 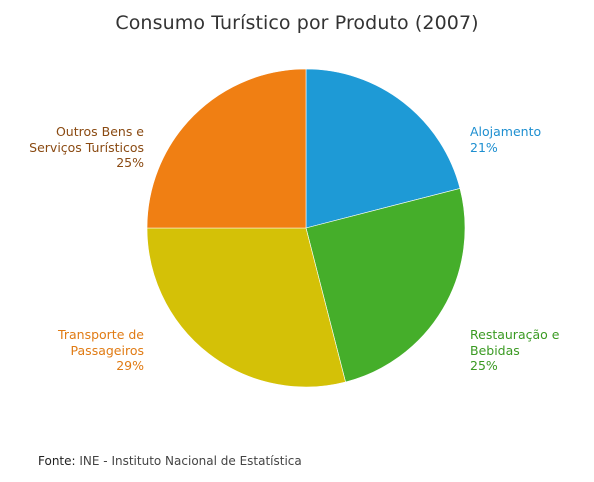 What do you see at coordinates (101, 334) in the screenshot?
I see `slice-label-text: Transporte de` at bounding box center [101, 334].